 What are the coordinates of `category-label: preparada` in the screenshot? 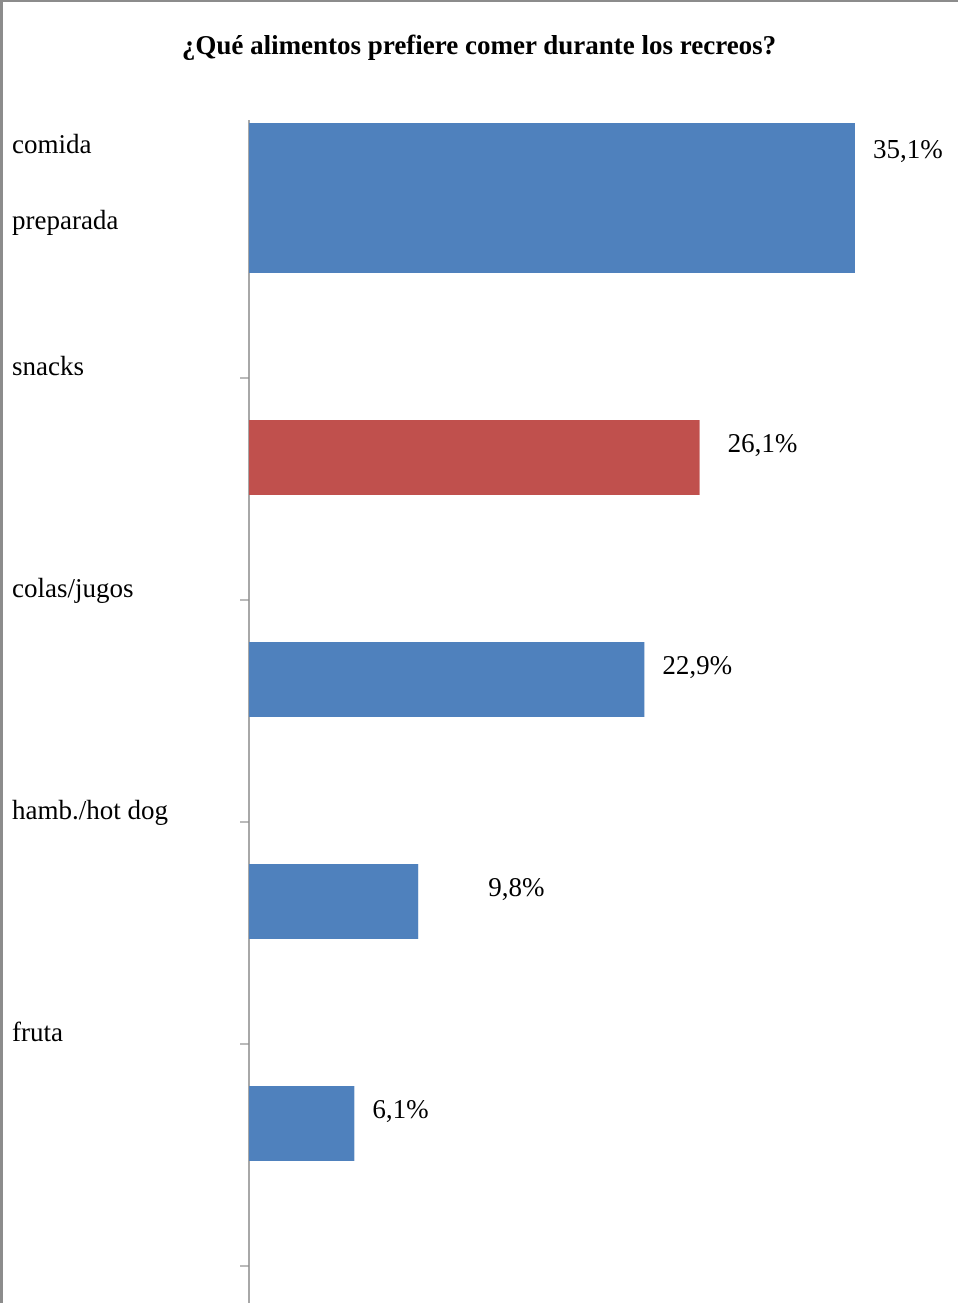 It's located at (65, 220).